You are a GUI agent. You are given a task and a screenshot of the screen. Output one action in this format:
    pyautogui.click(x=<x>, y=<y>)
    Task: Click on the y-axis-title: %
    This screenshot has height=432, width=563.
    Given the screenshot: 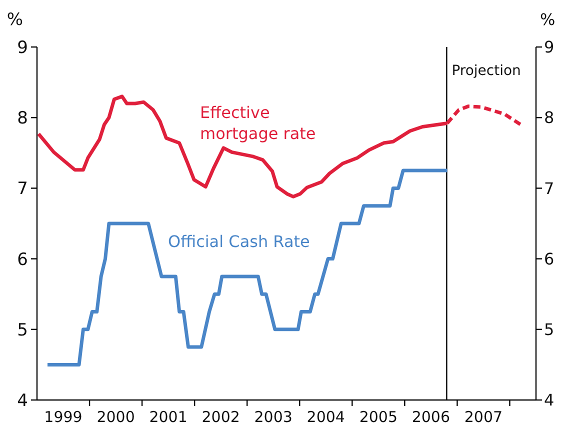 What is the action you would take?
    pyautogui.click(x=15, y=20)
    